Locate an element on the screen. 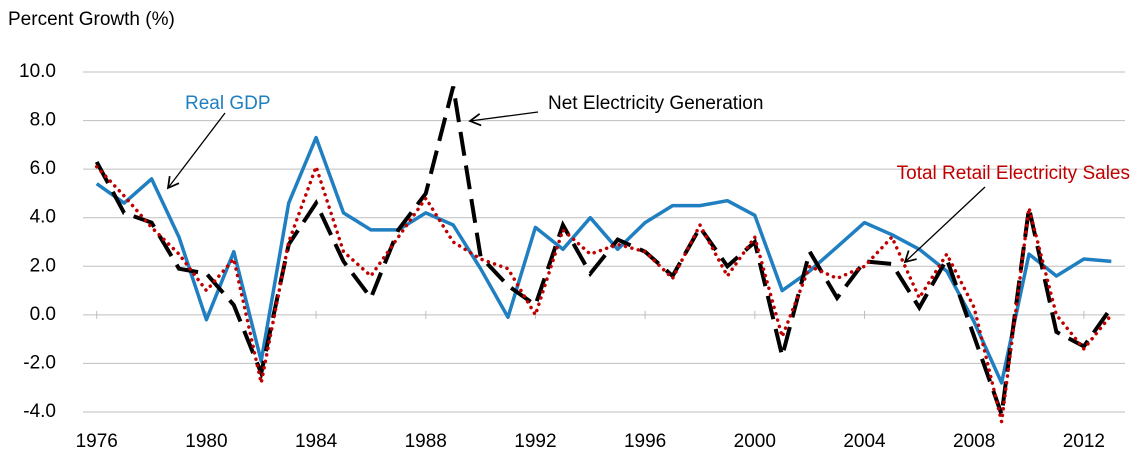  annotation: Real GDP is located at coordinates (228, 103).